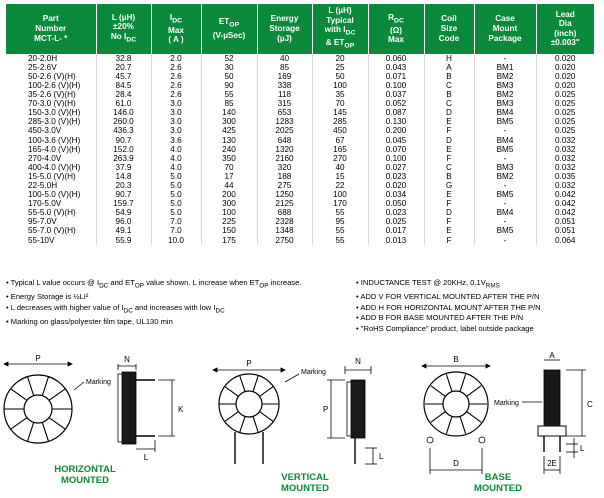  I want to click on cell-inductance-typical: 70, so click(340, 104).